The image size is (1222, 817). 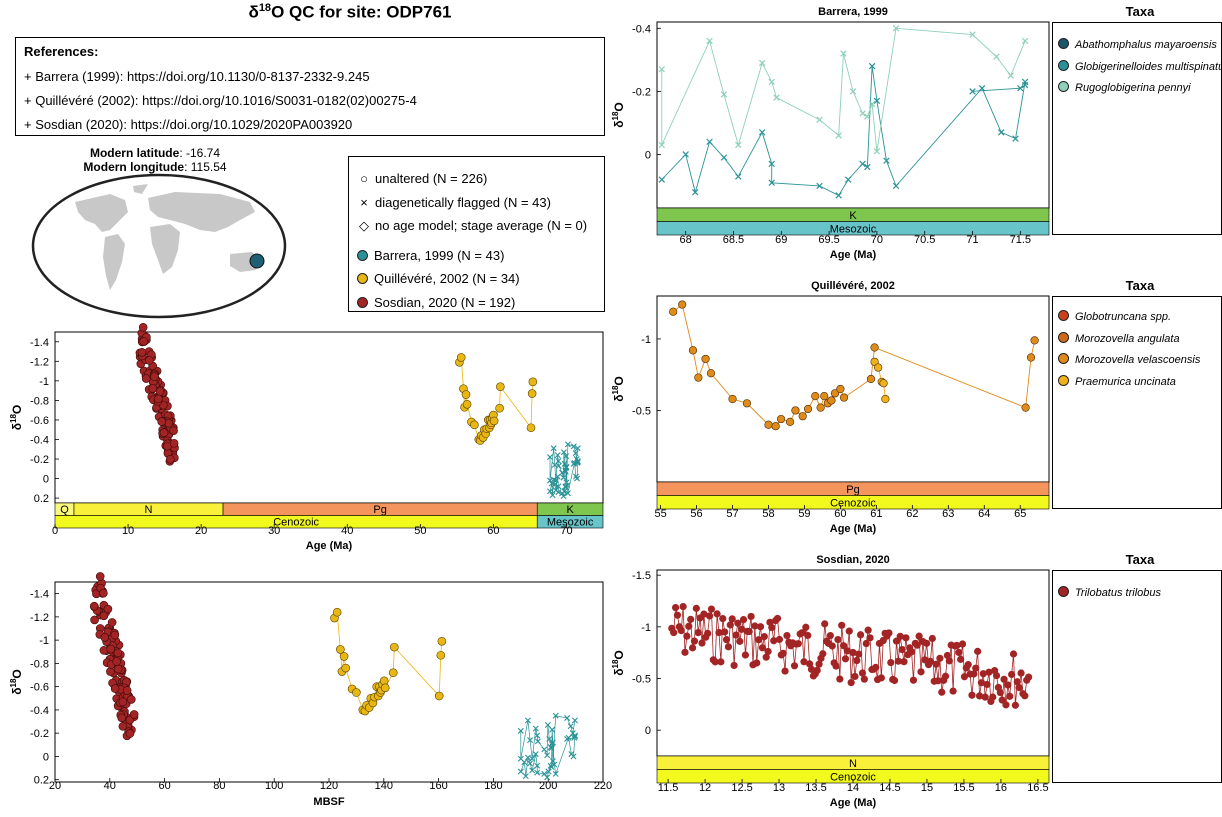 I want to click on x-tick-label: 58, so click(x=768, y=514).